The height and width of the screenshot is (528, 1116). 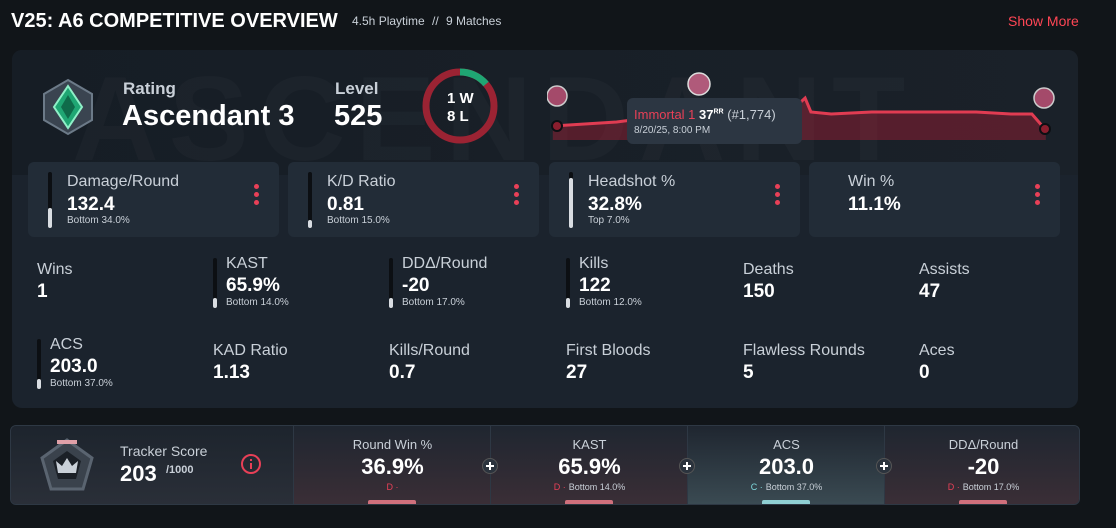 I want to click on metric-grade-line: D ·, so click(x=392, y=487).